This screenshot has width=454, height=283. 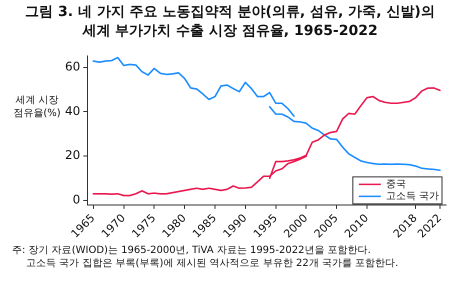 What do you see at coordinates (72, 66) in the screenshot?
I see `y-tick-label: 60` at bounding box center [72, 66].